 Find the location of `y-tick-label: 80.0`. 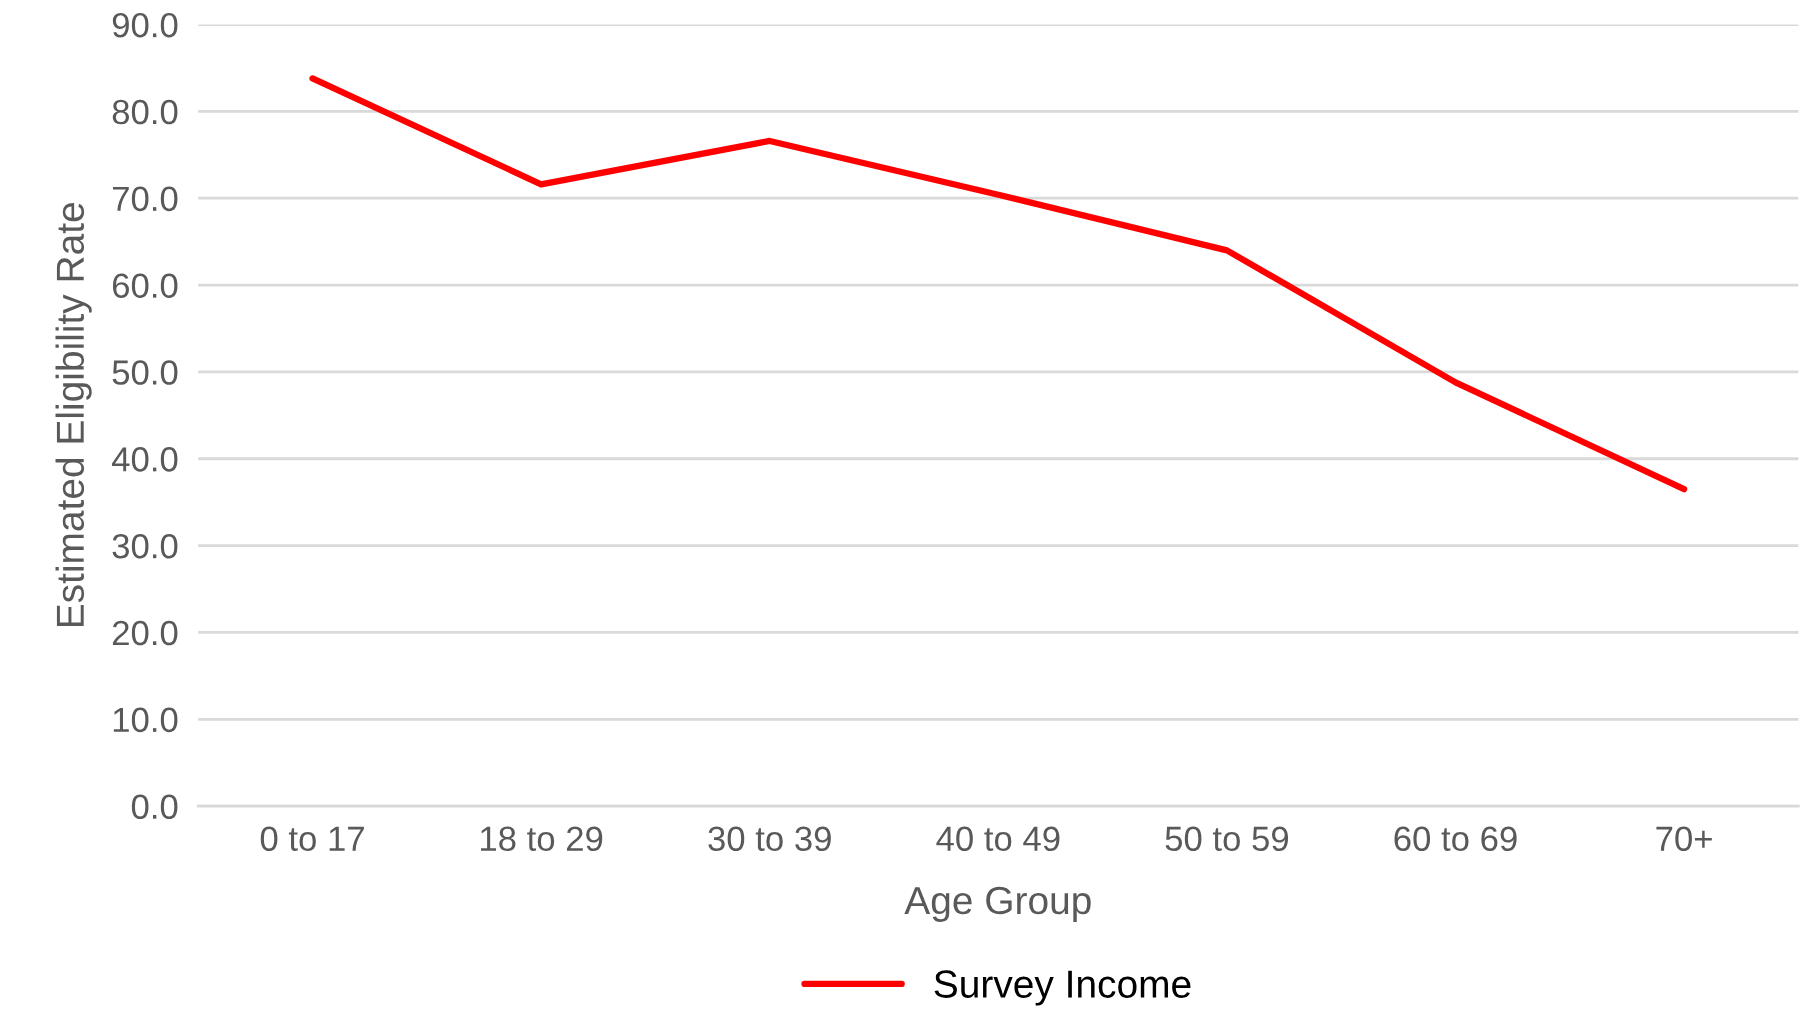

y-tick-label: 80.0 is located at coordinates (145, 112).